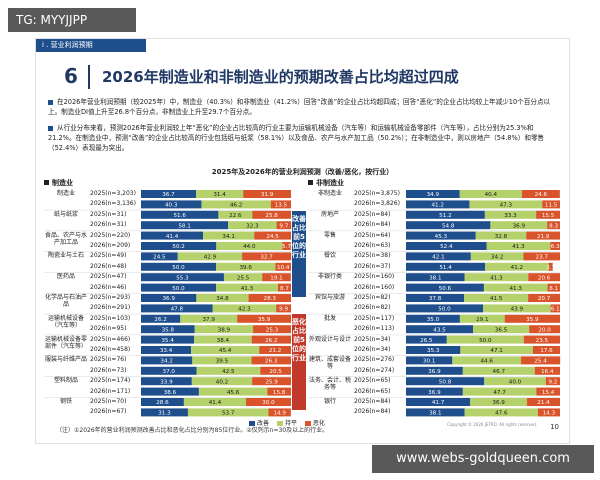  Describe the element at coordinates (546, 351) in the screenshot. I see `data-label: 17.6` at that location.